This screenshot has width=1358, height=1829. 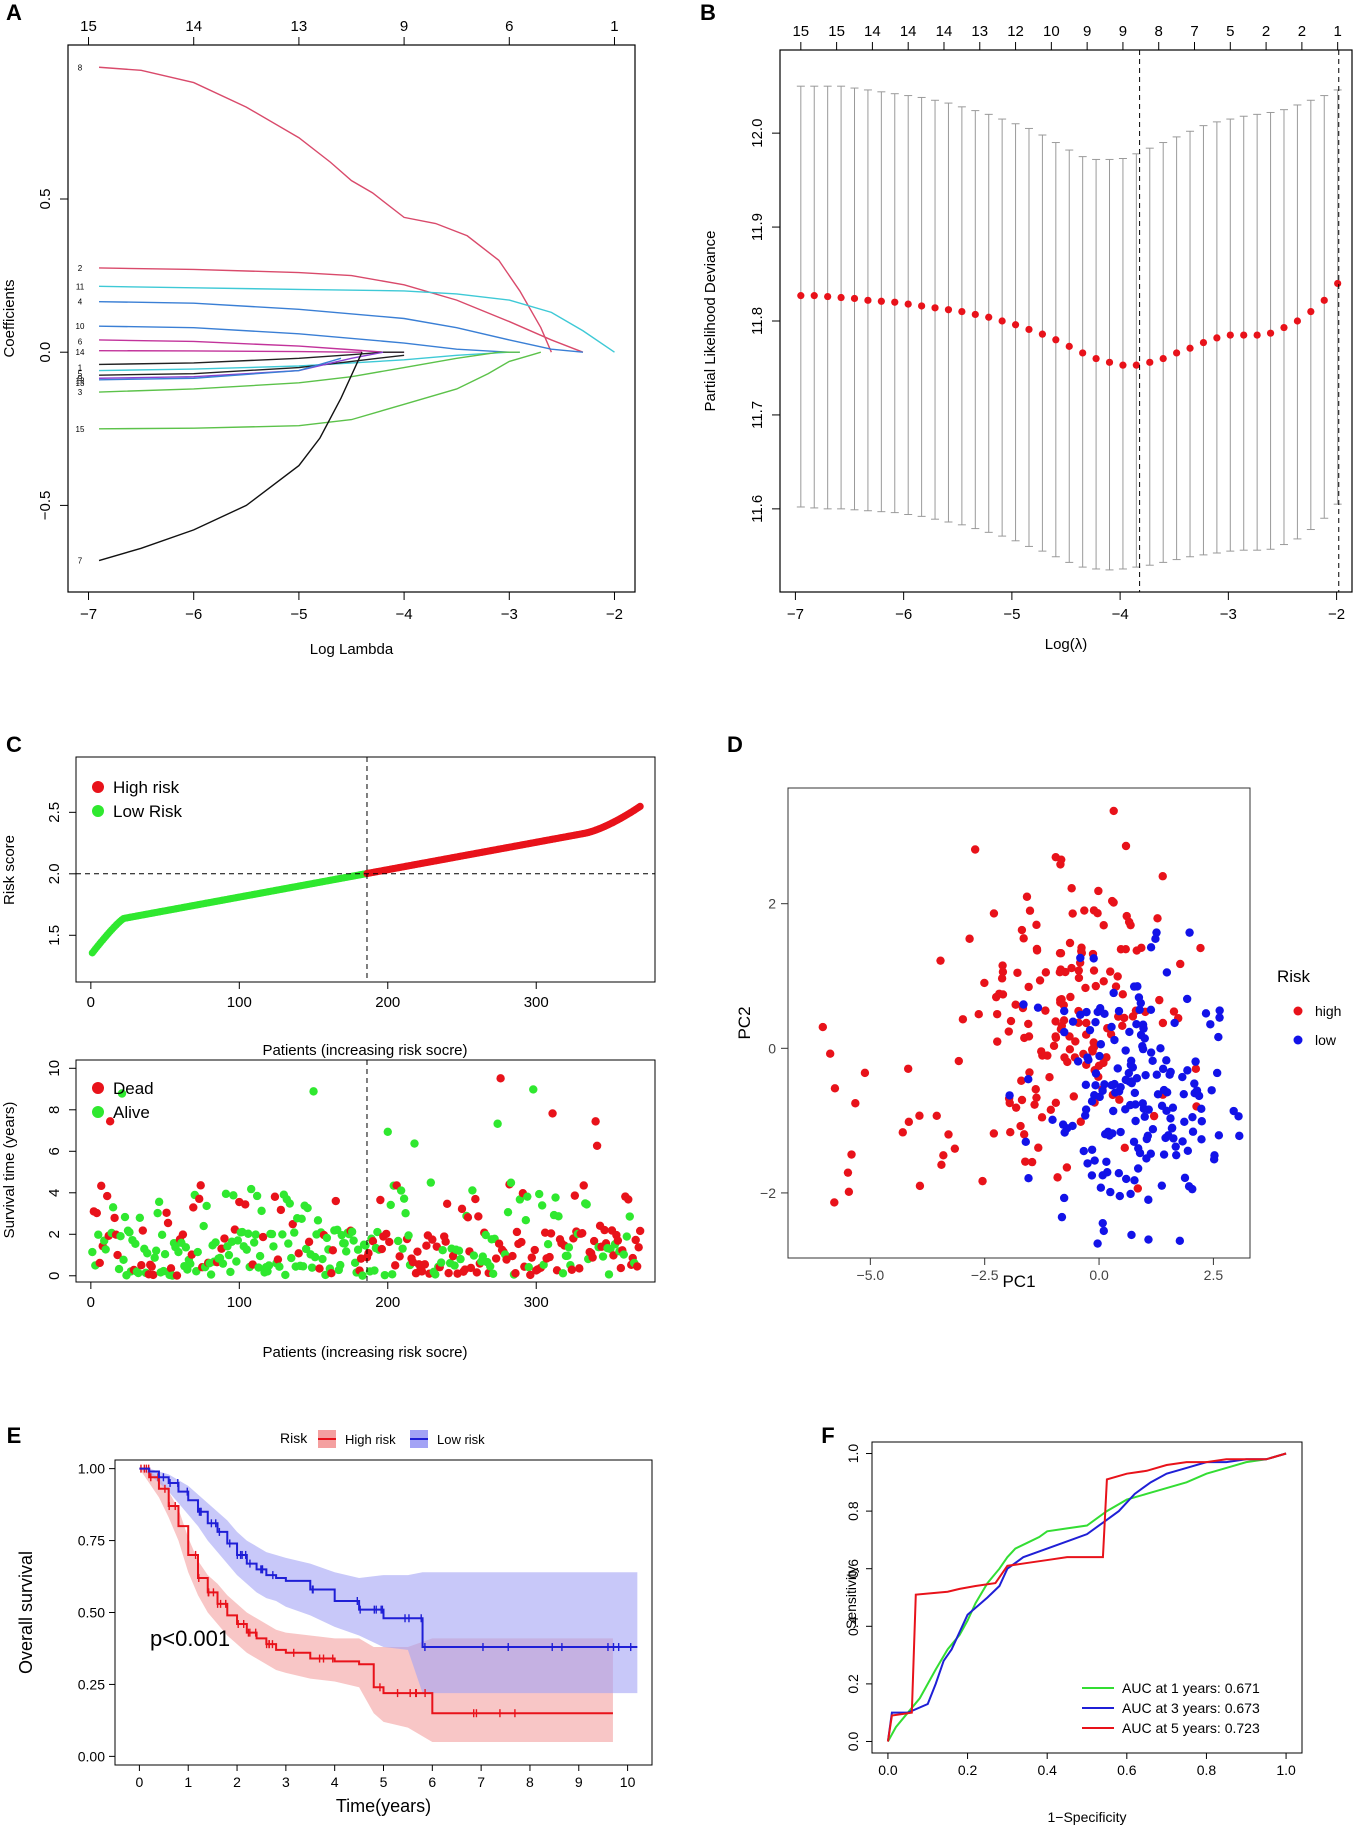 I want to click on y-axis-title: Risk score, so click(x=9, y=870).